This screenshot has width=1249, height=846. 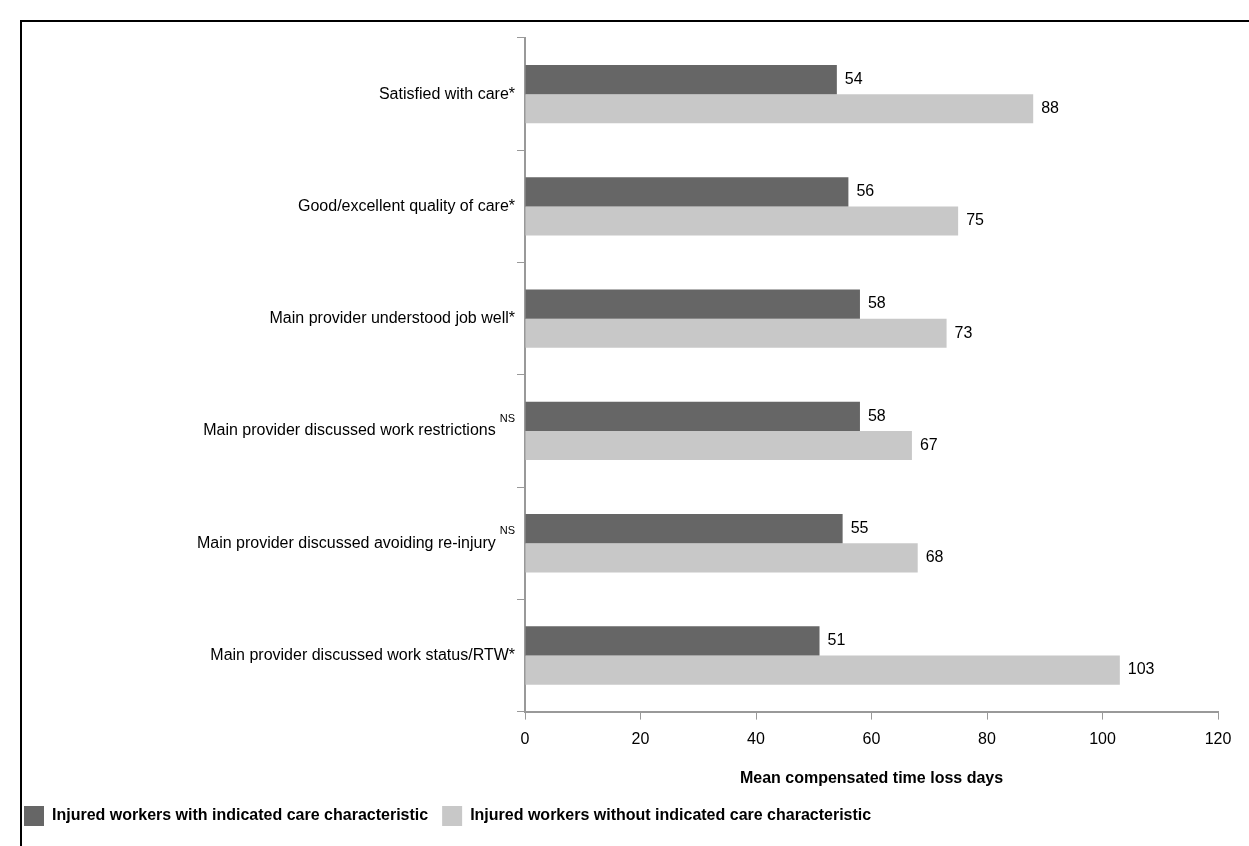 What do you see at coordinates (446, 93) in the screenshot?
I see `y-tick-label: Satisfied with care*` at bounding box center [446, 93].